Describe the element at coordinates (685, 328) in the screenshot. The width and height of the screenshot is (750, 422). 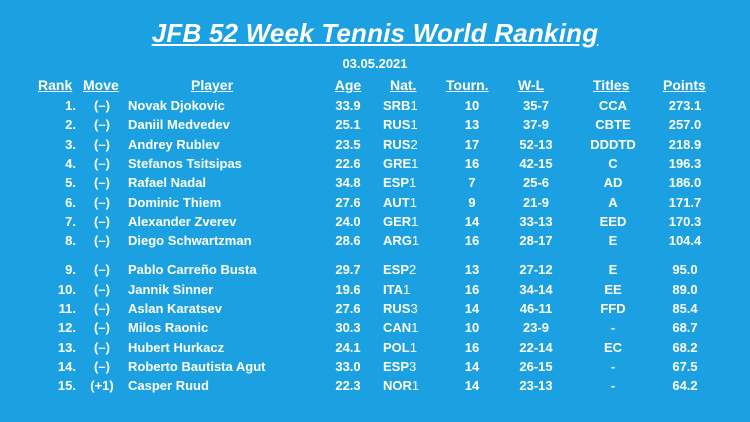
I see `row-12-points: 68.7` at that location.